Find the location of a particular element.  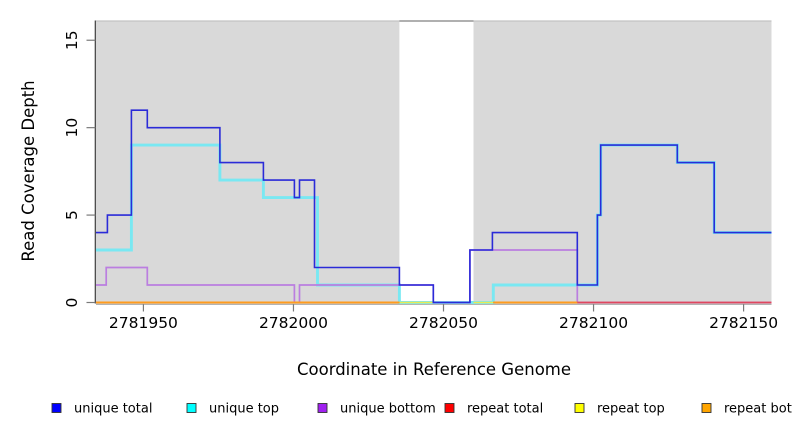

x-tick-label: 2782100 is located at coordinates (593, 323).